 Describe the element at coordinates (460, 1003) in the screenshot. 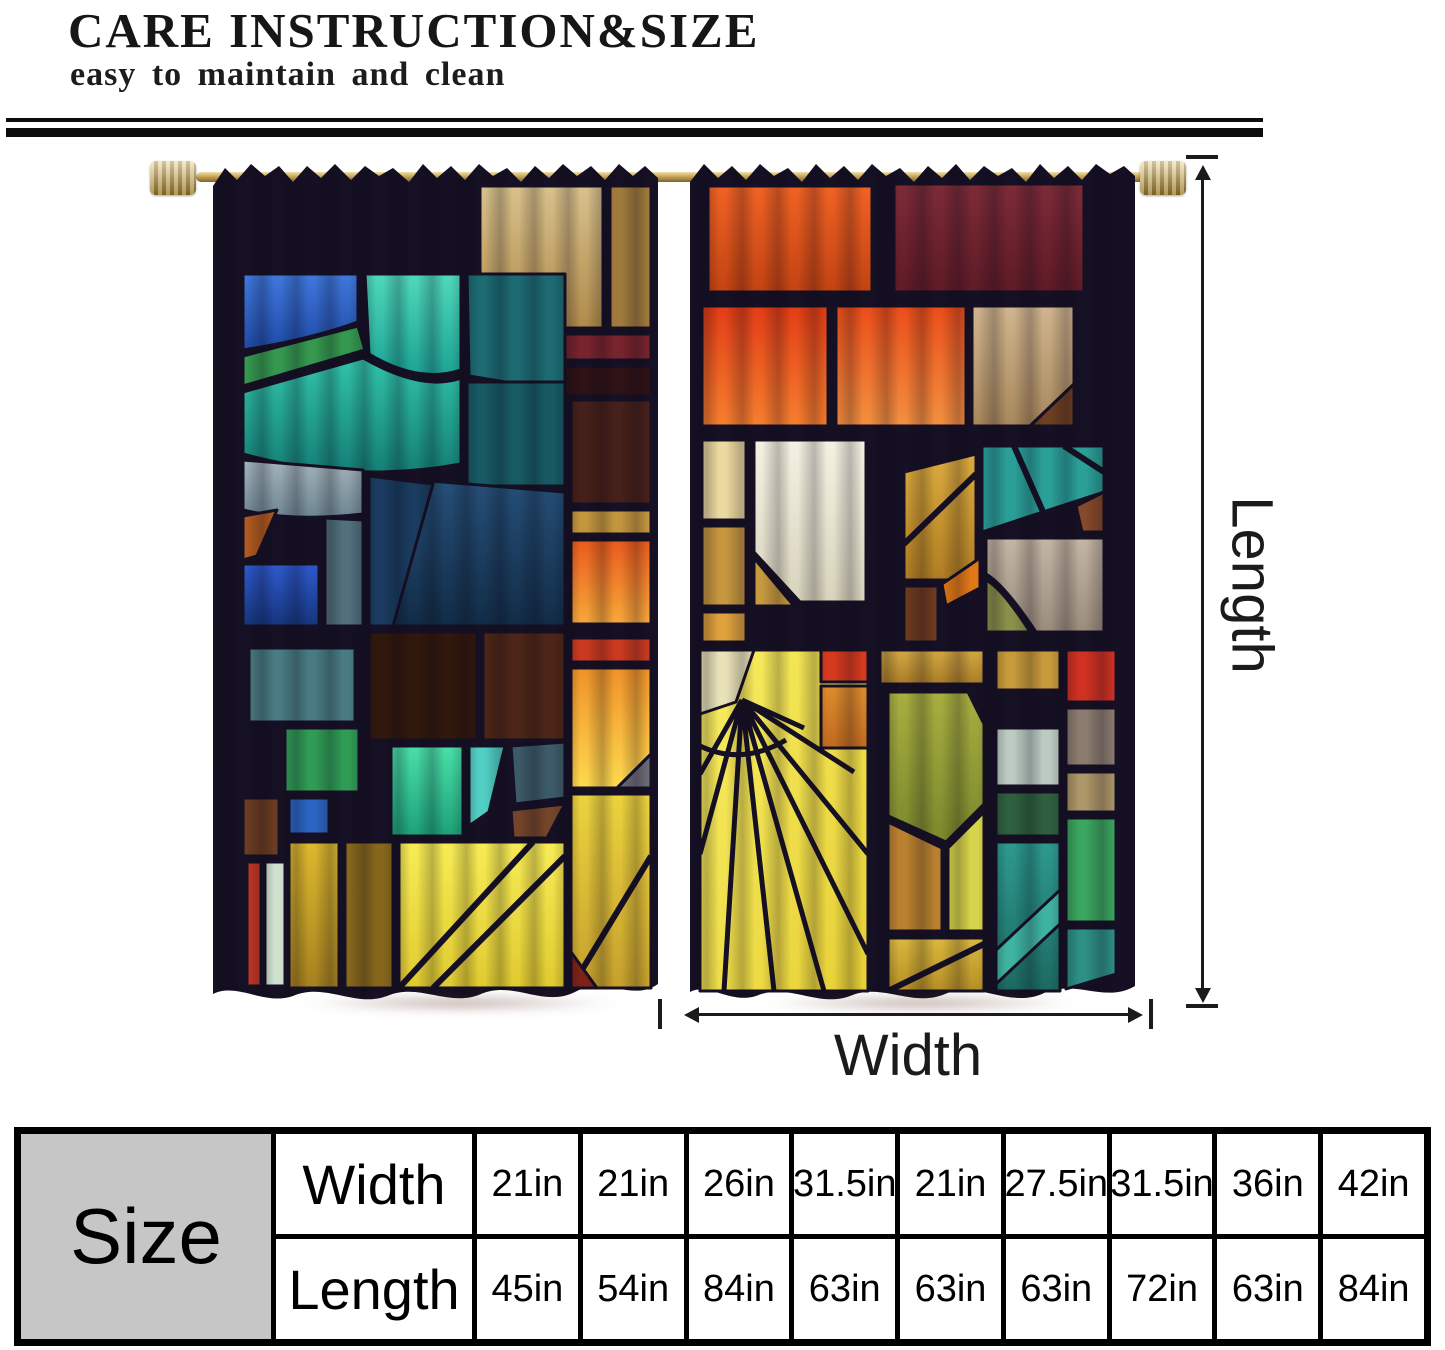

I see `curtain-shadow-left` at that location.